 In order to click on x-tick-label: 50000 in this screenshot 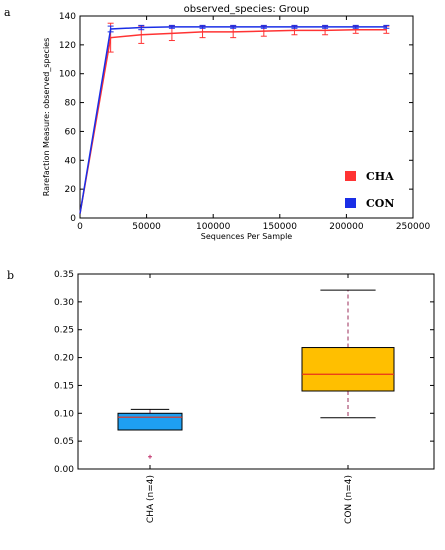, I will do `click(146, 227)`.